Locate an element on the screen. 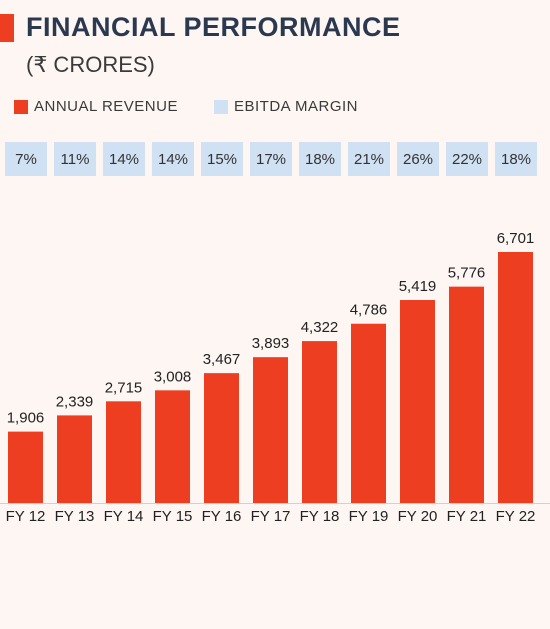  margin-value-box: 15% is located at coordinates (222, 159).